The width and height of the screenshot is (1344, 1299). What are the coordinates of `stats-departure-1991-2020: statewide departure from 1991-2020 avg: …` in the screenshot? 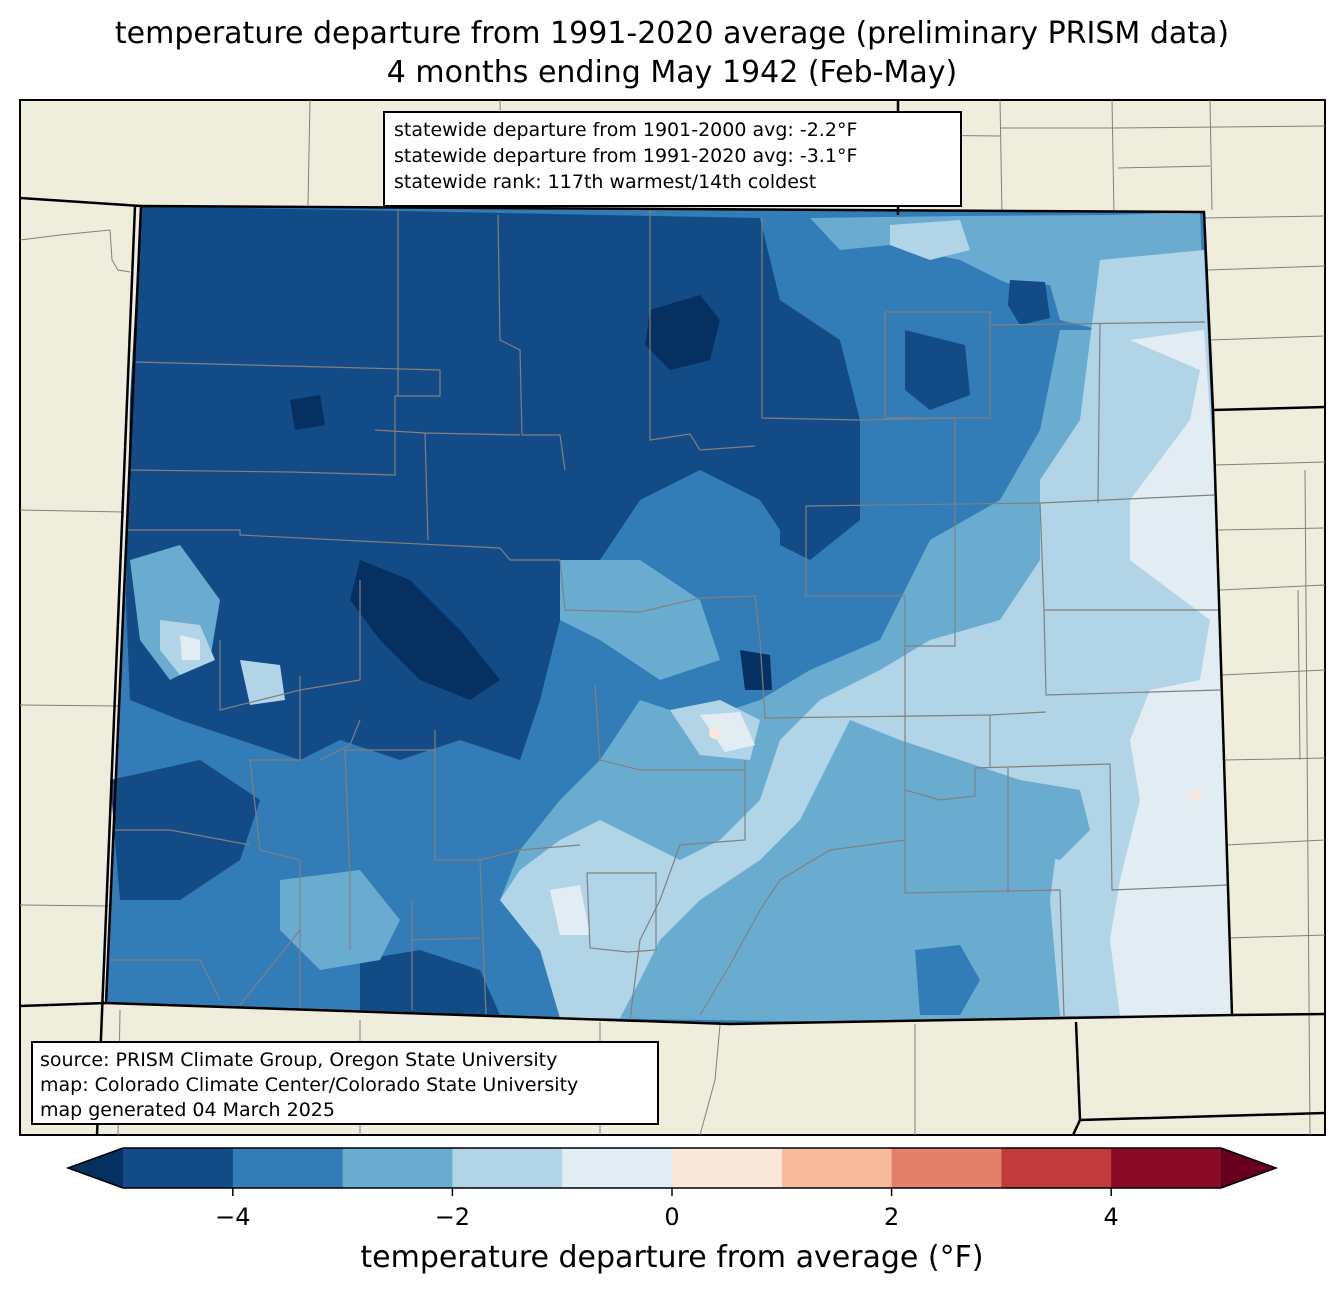 It's located at (626, 156).